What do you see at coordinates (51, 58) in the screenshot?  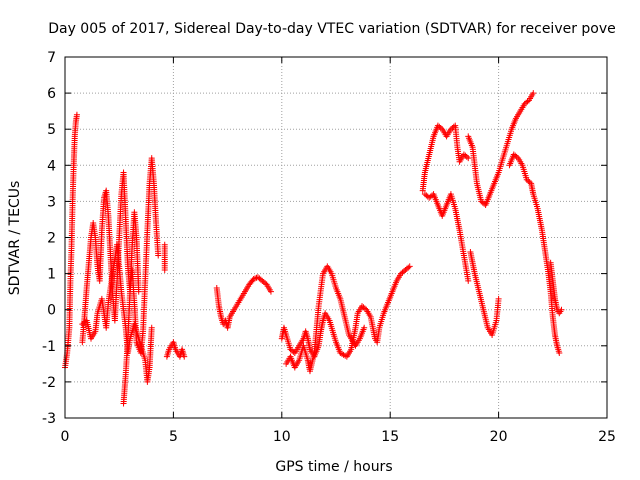 I see `y-tick-label: 7` at bounding box center [51, 58].